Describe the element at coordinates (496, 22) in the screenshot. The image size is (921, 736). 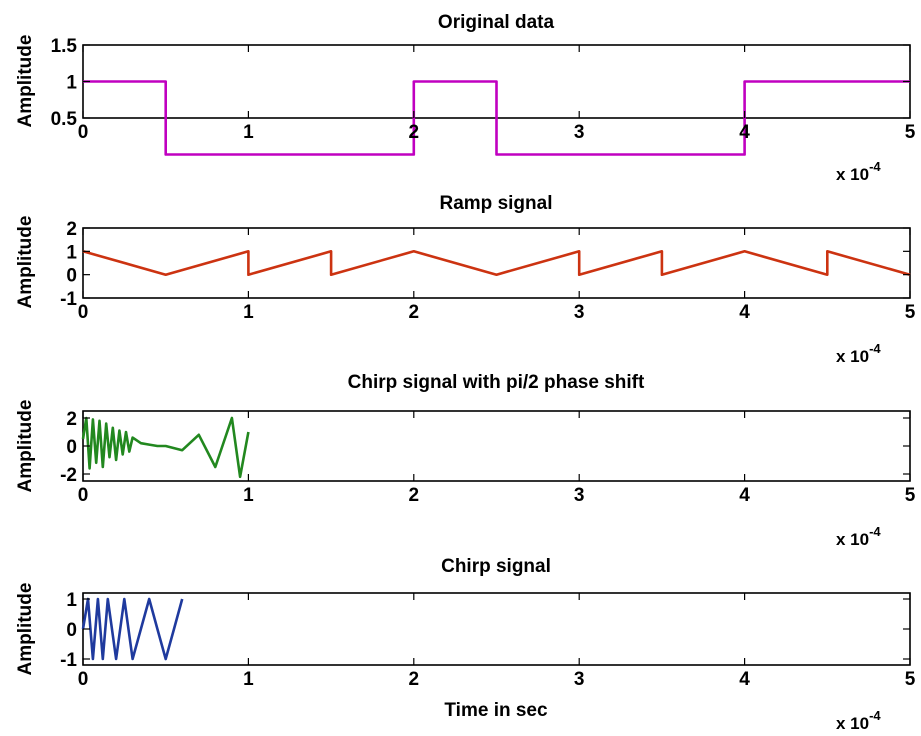
I see `chart-title: Original data` at that location.